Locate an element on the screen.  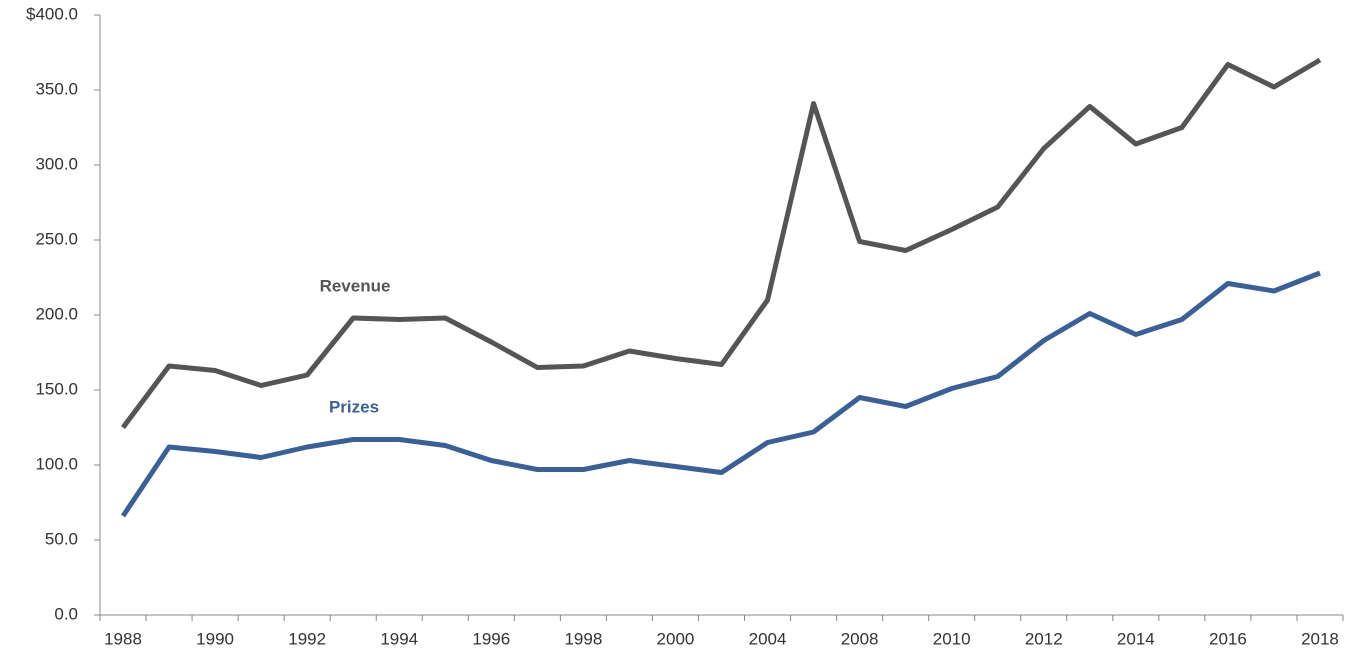
x-tick-label: 2018 is located at coordinates (1320, 638).